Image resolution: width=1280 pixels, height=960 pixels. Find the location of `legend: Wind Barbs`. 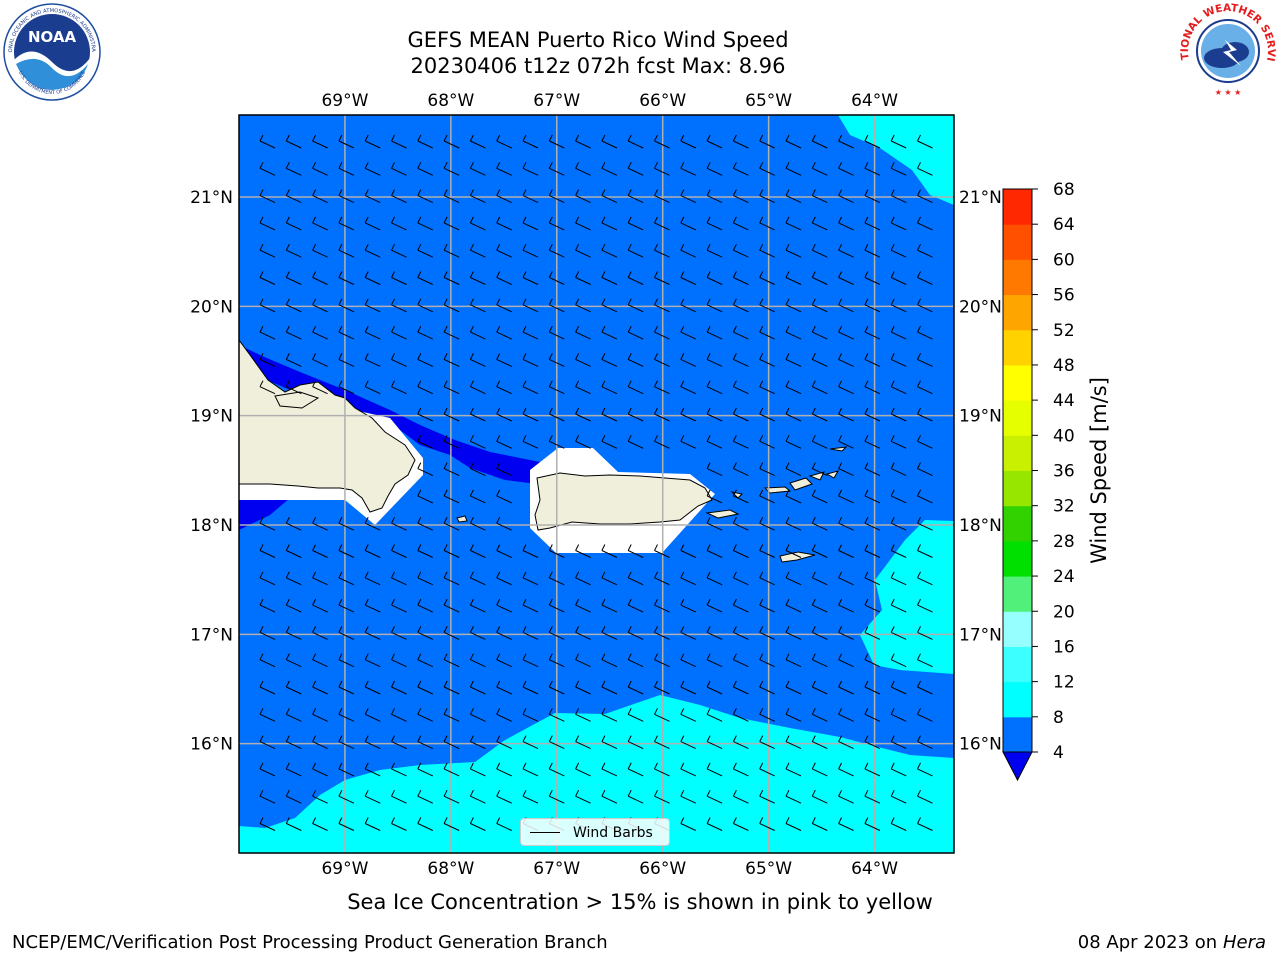

legend: Wind Barbs is located at coordinates (595, 832).